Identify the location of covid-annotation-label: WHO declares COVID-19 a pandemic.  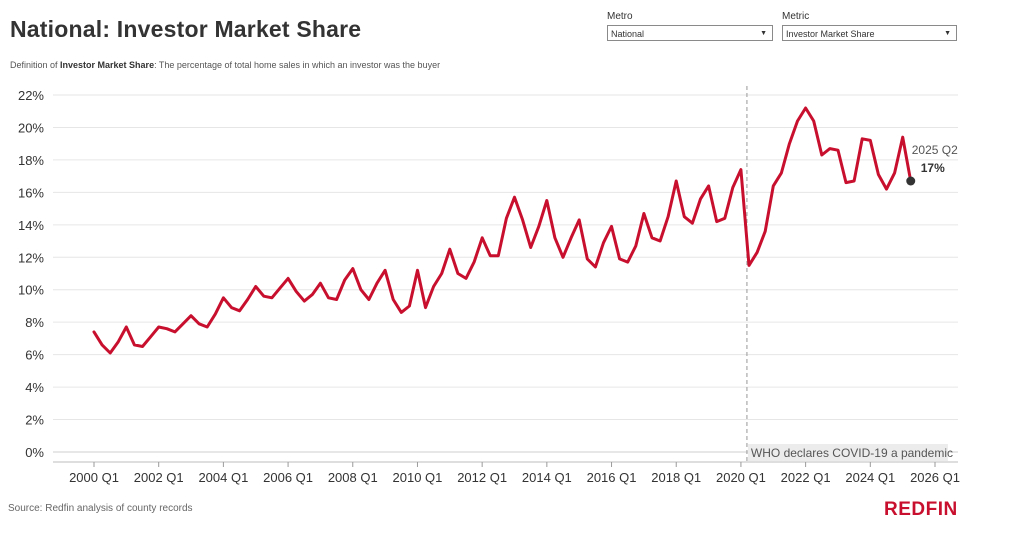
(852, 453).